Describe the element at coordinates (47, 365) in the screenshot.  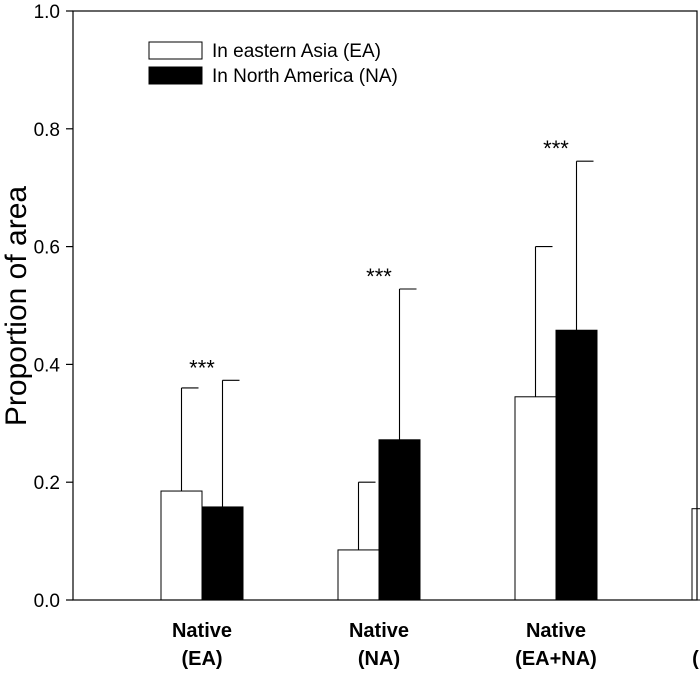
I see `y-tick-label: 0.4` at that location.